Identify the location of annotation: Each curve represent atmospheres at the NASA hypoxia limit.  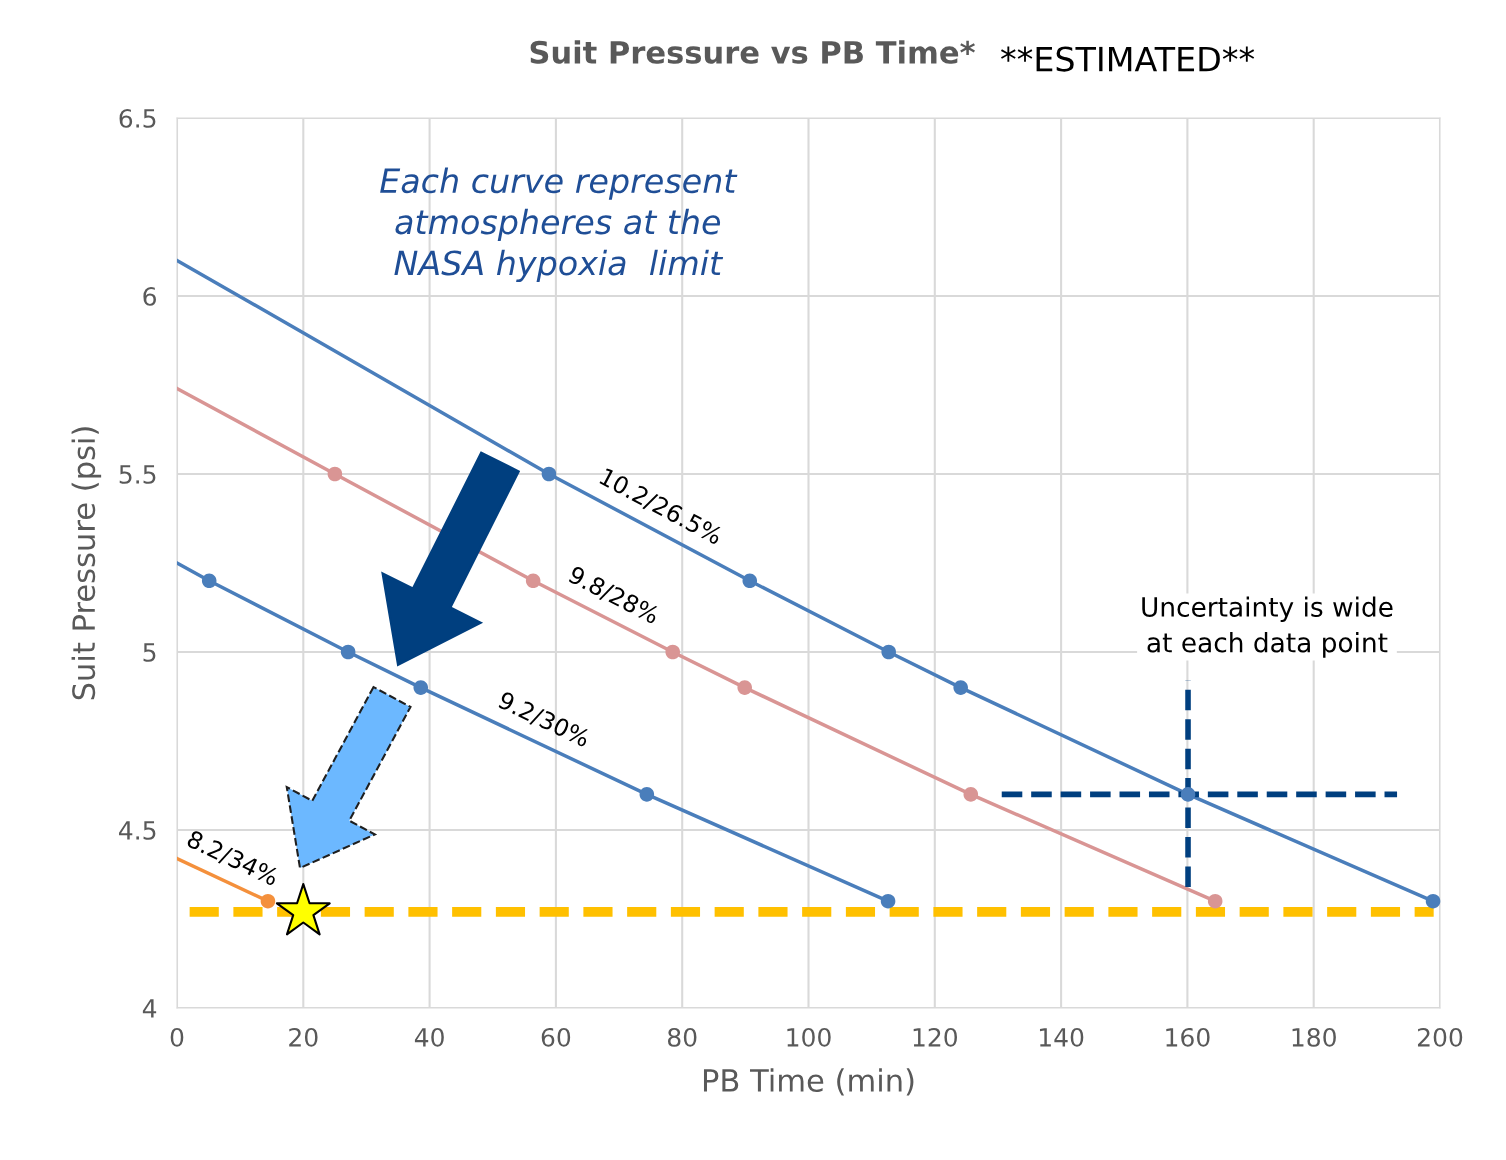
(559, 225).